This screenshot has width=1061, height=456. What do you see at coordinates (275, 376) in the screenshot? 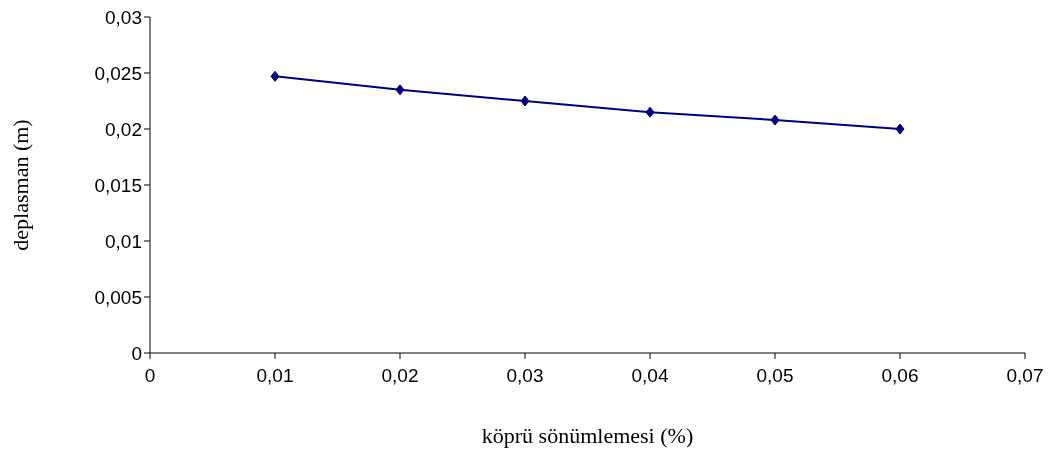
I see `x-tick-label: 0,01` at bounding box center [275, 376].